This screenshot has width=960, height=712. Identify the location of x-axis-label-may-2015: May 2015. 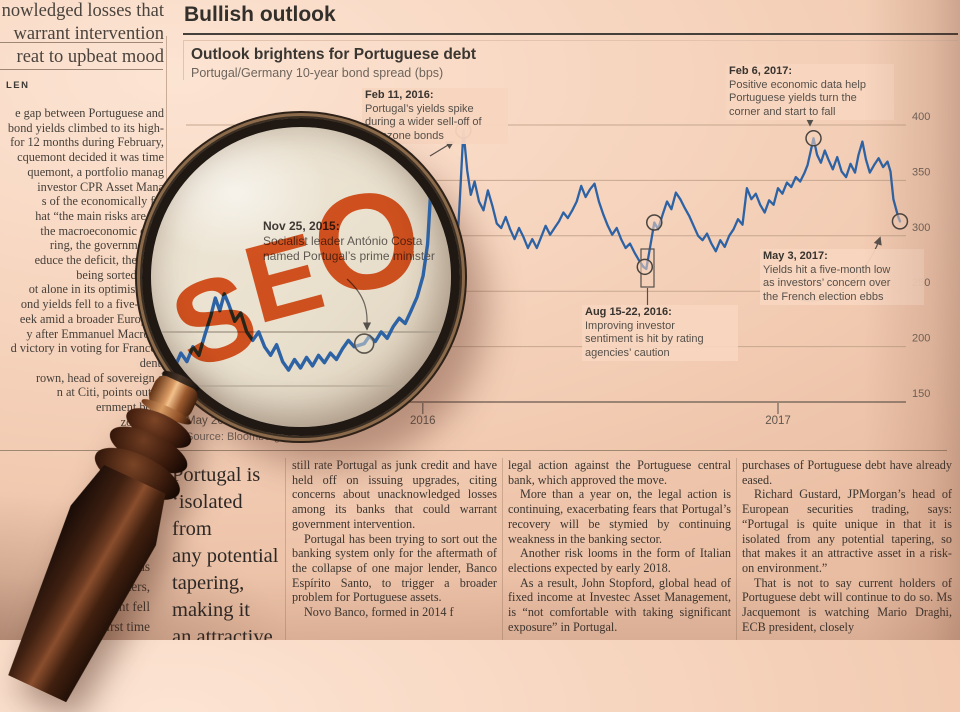
(211, 421).